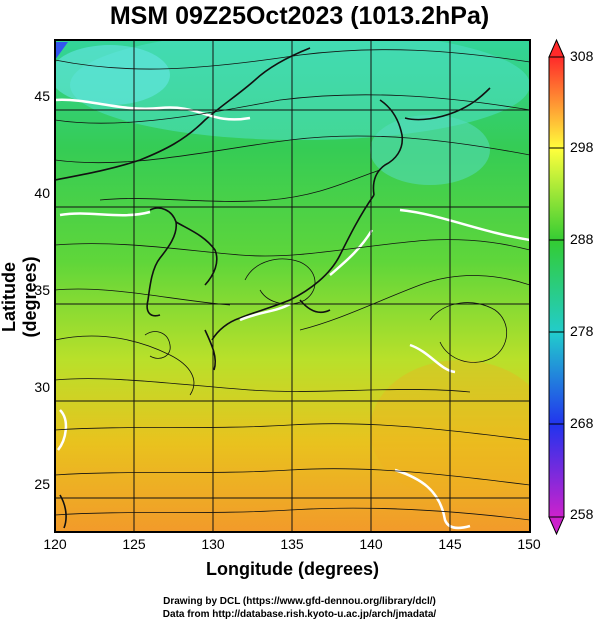 This screenshot has width=599, height=625. I want to click on x-tick-label: 140, so click(371, 544).